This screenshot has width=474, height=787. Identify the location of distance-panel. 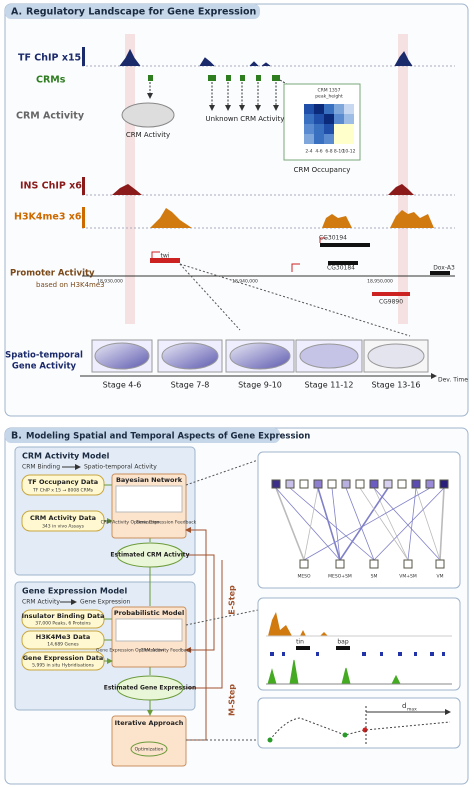
(359, 723).